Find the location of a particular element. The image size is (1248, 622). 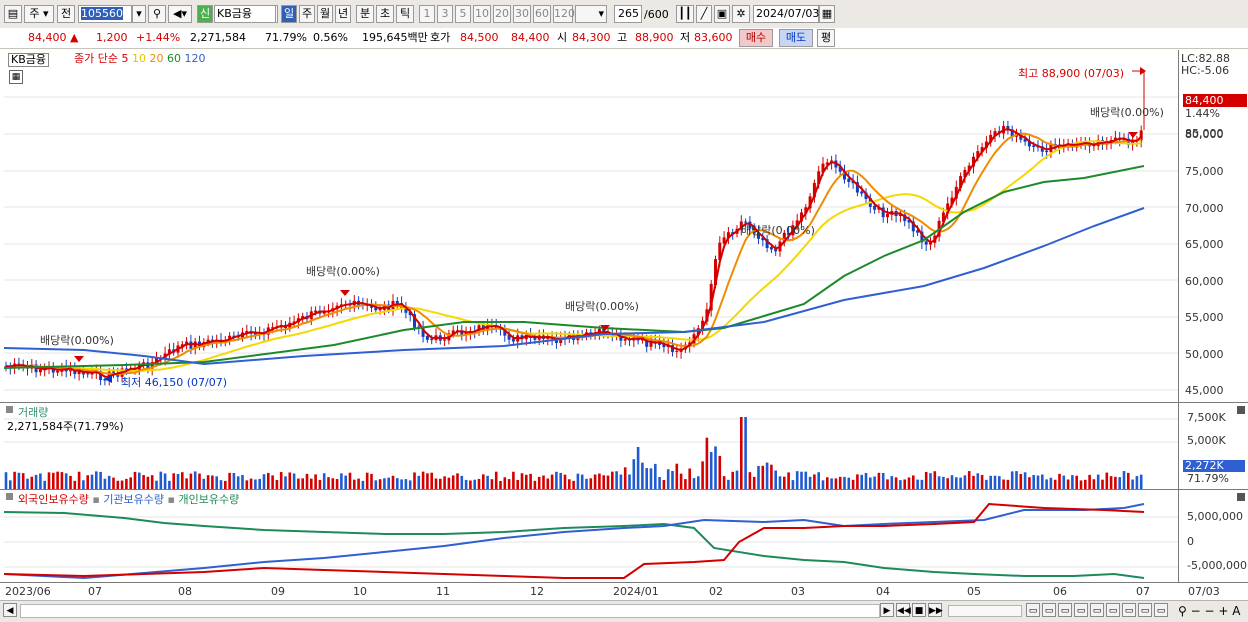

x-axis-right-label: 07/03 is located at coordinates (1204, 591).